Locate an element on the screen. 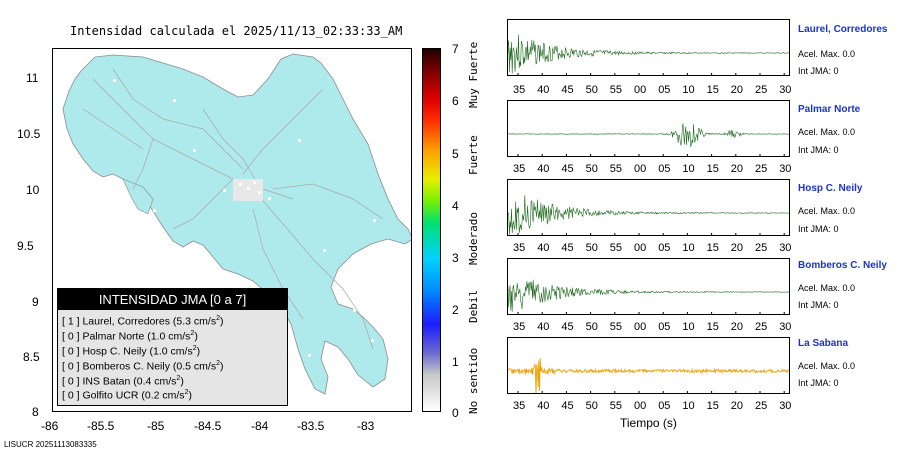 This screenshot has width=910, height=460. map-xtick: -85 is located at coordinates (156, 426).